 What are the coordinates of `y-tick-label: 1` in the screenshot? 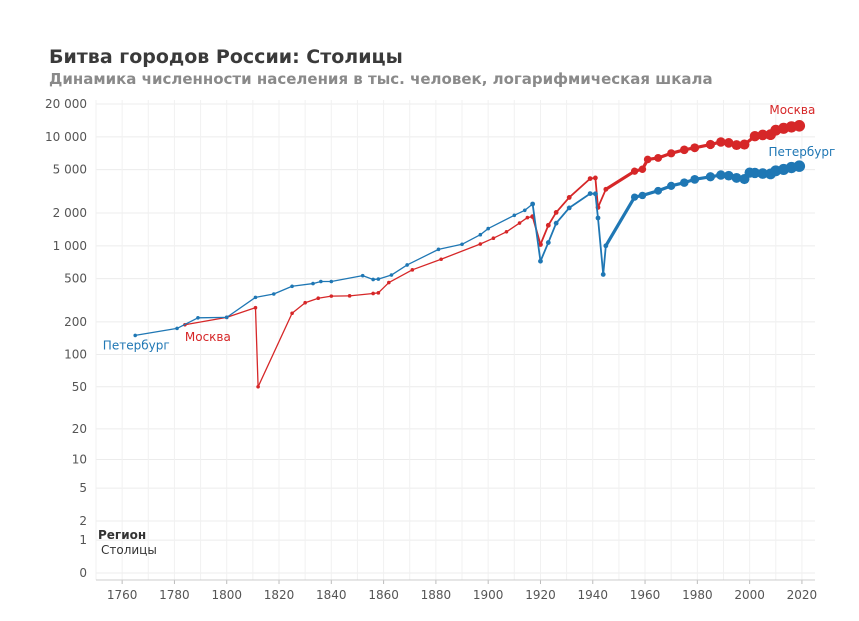 It's located at (83, 540).